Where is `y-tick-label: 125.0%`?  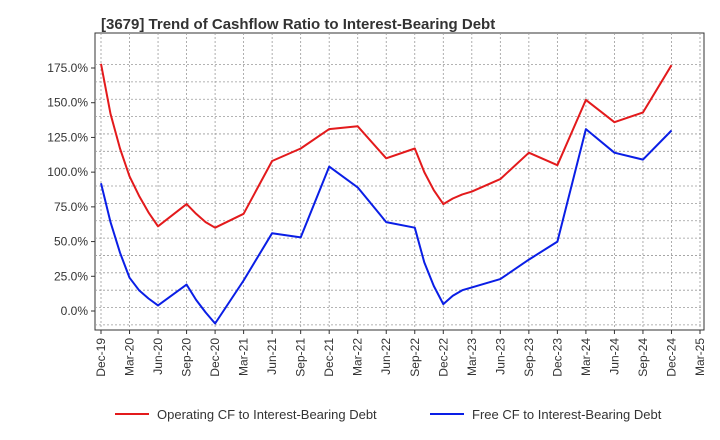 y-tick-label: 125.0% is located at coordinates (67, 137).